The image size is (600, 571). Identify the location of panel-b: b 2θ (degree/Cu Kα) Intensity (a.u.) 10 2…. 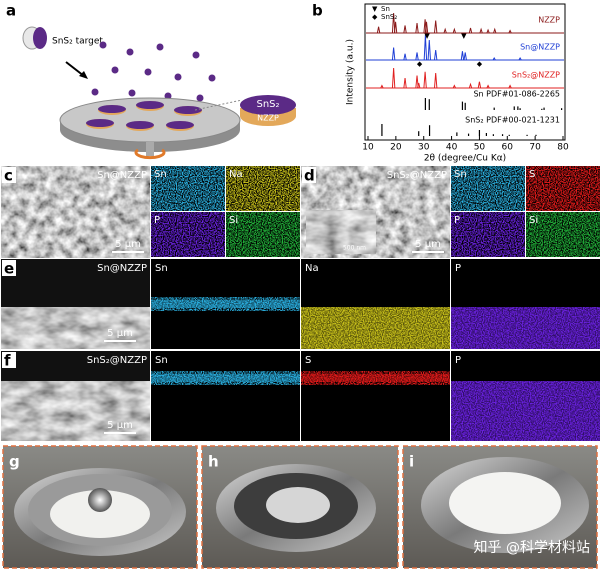
(440, 83).